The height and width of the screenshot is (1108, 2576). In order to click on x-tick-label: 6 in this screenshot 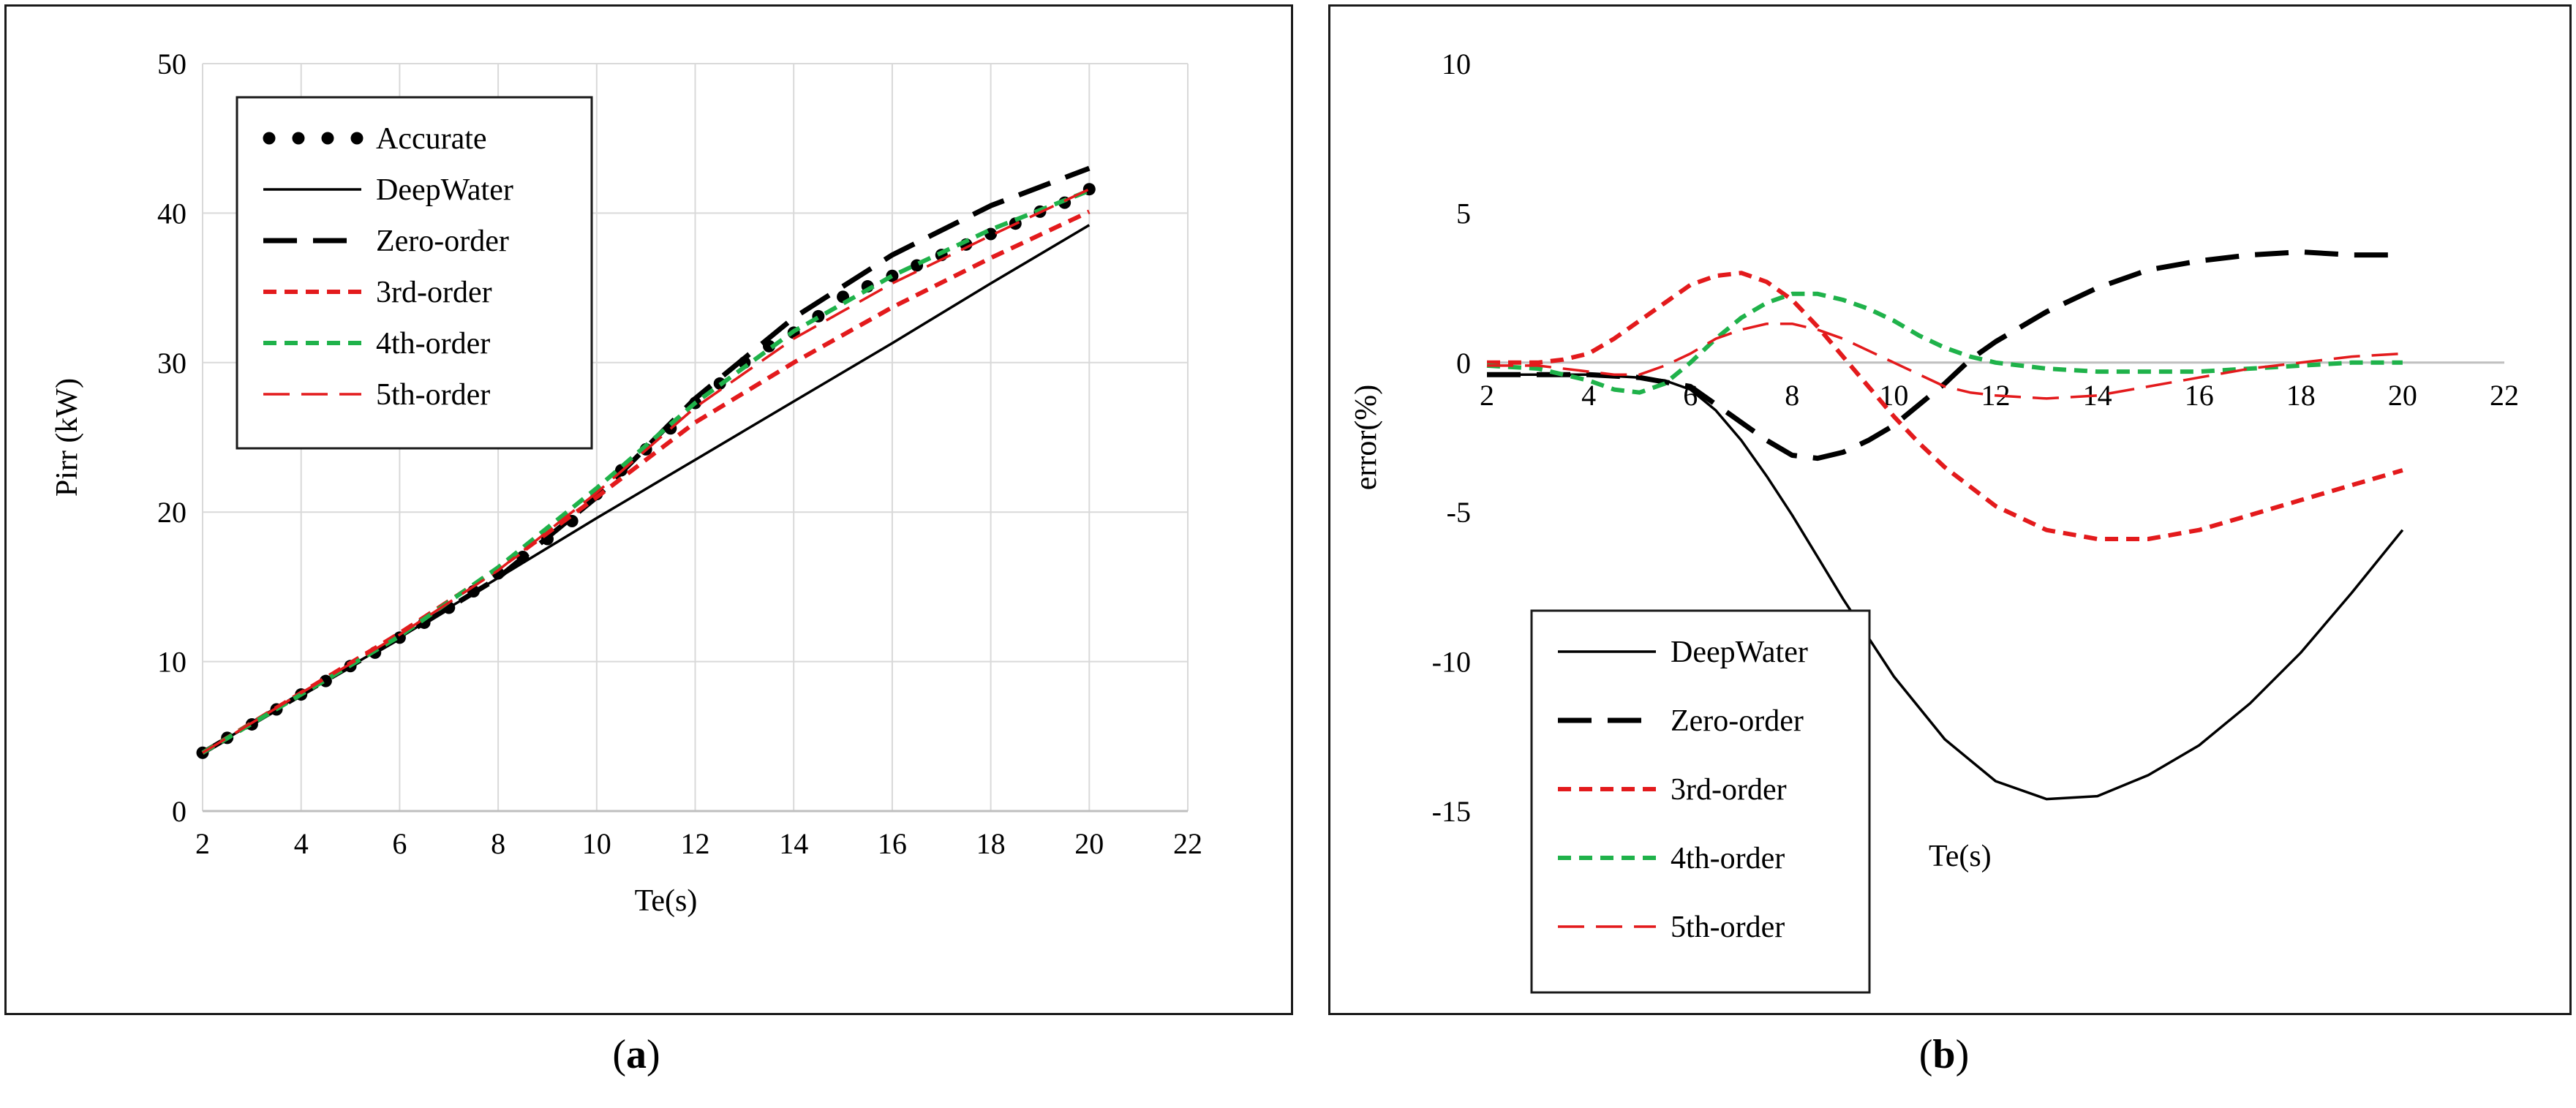, I will do `click(399, 843)`.